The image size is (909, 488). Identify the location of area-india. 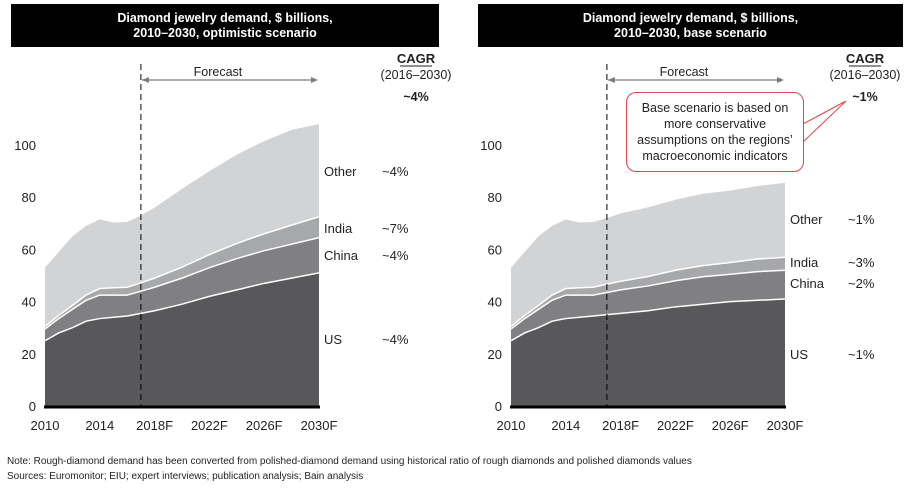
(182, 273).